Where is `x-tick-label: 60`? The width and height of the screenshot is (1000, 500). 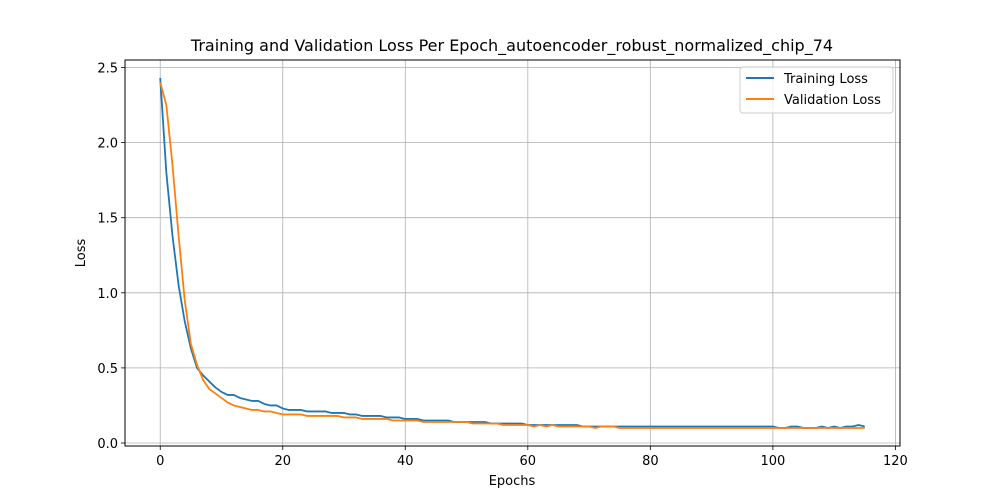 x-tick-label: 60 is located at coordinates (528, 461).